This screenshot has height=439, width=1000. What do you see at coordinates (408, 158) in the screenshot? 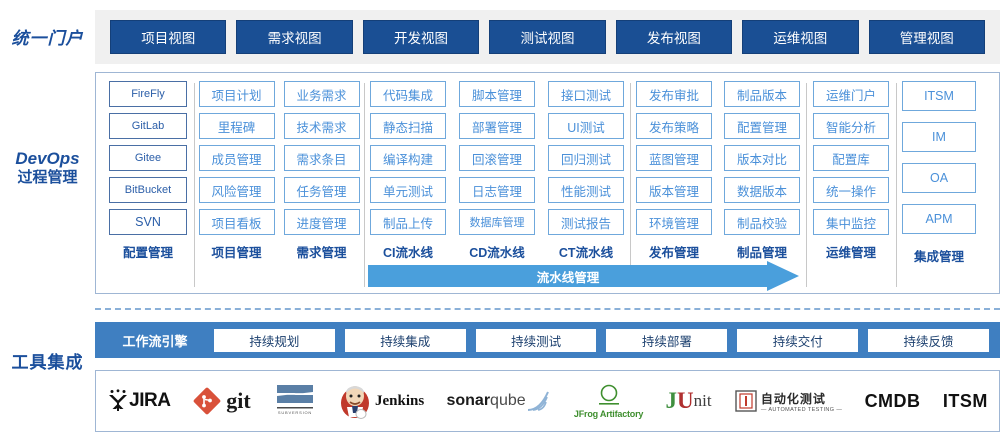
I see `devops-cell: 编译构建` at bounding box center [408, 158].